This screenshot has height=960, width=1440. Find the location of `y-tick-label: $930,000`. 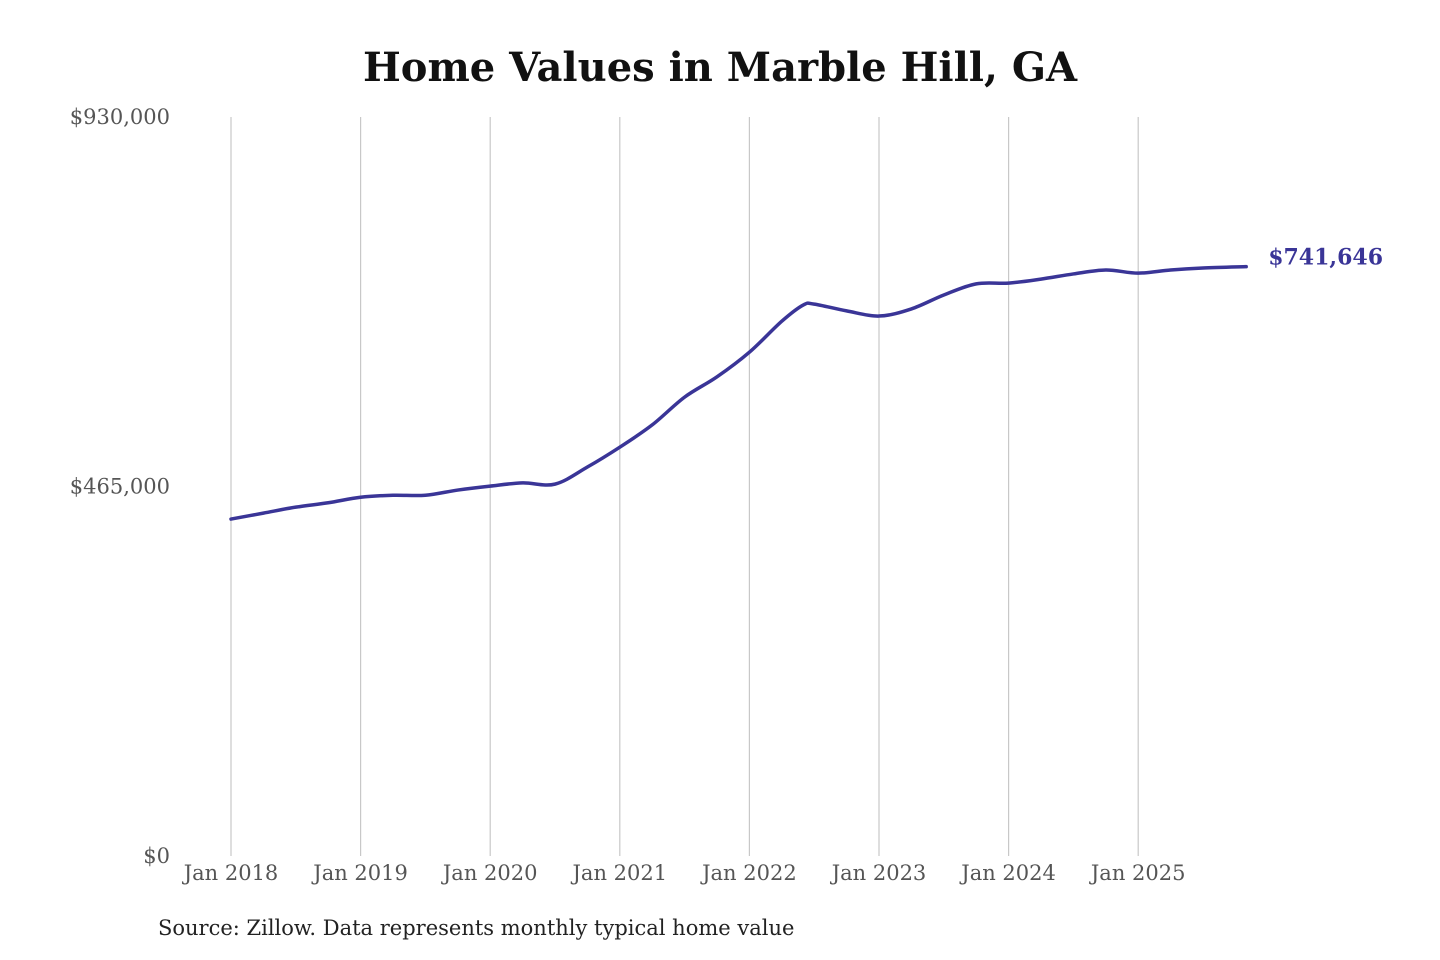

y-tick-label: $930,000 is located at coordinates (120, 117).